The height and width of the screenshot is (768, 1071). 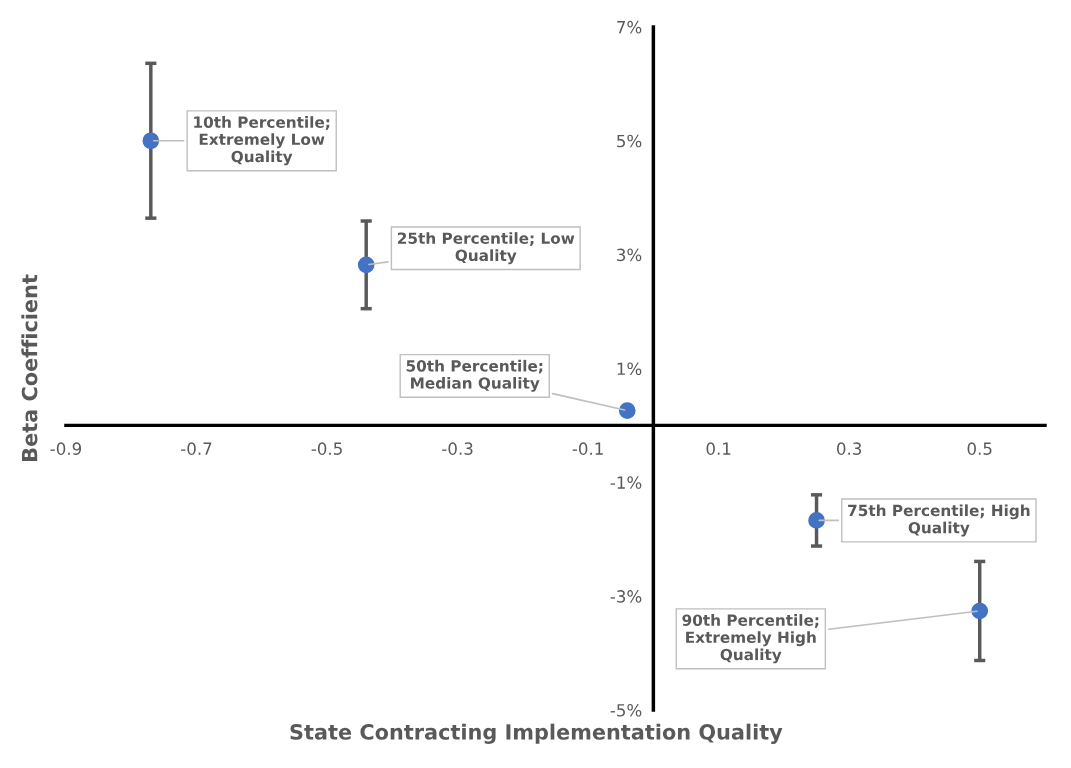 What do you see at coordinates (626, 596) in the screenshot?
I see `y-tick-label: -3%` at bounding box center [626, 596].